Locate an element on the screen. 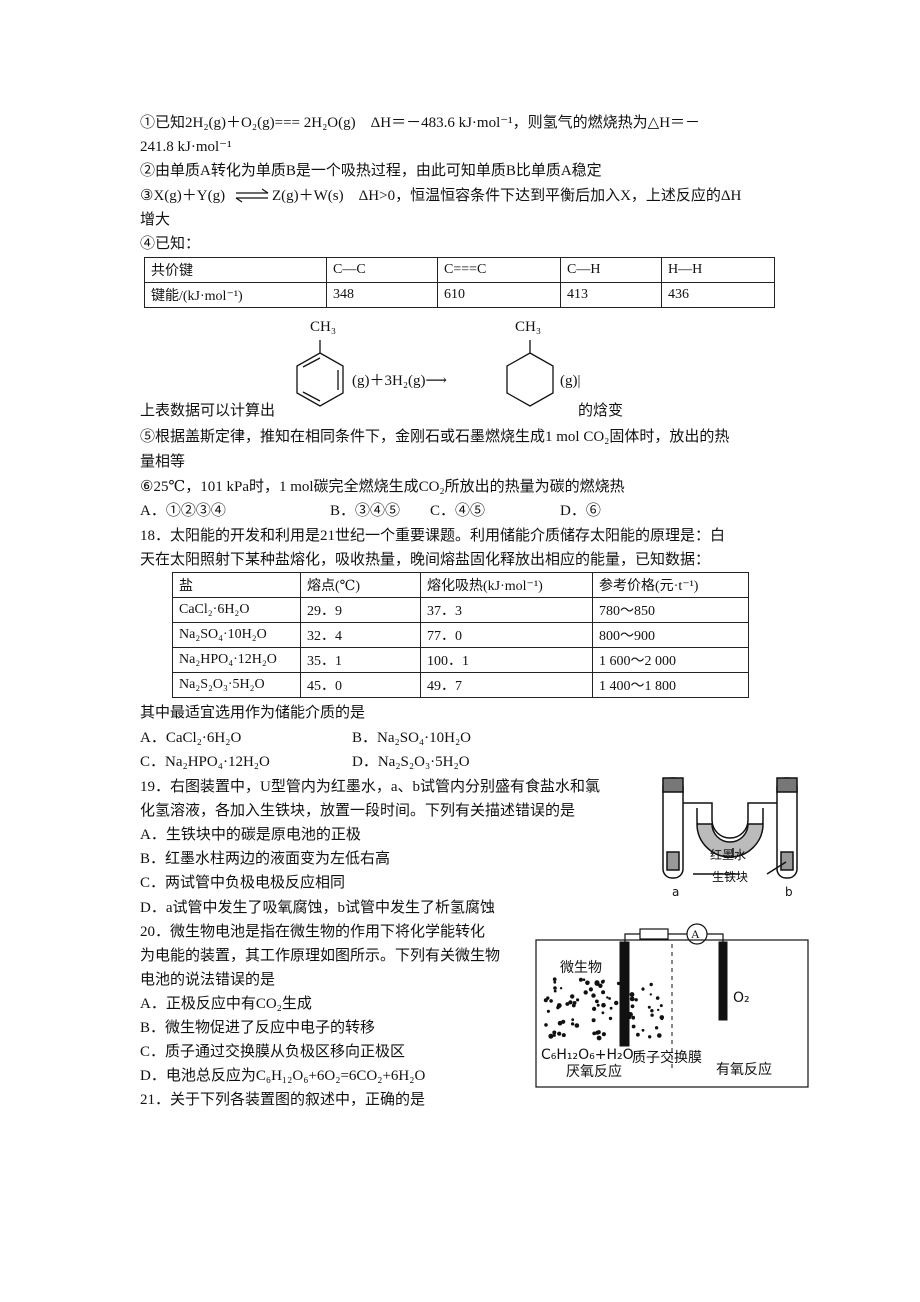 The width and height of the screenshot is (920, 1302). table-header-cell: 共价键 is located at coordinates (235, 270).